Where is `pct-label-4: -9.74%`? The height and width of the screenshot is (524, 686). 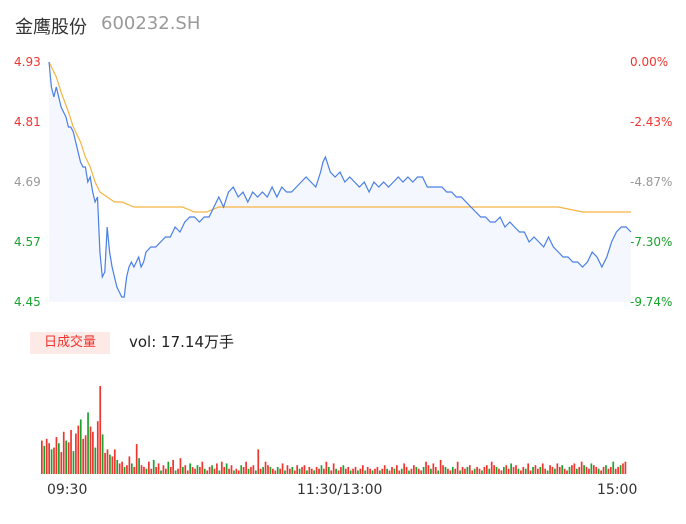 pct-label-4: -9.74% is located at coordinates (651, 302).